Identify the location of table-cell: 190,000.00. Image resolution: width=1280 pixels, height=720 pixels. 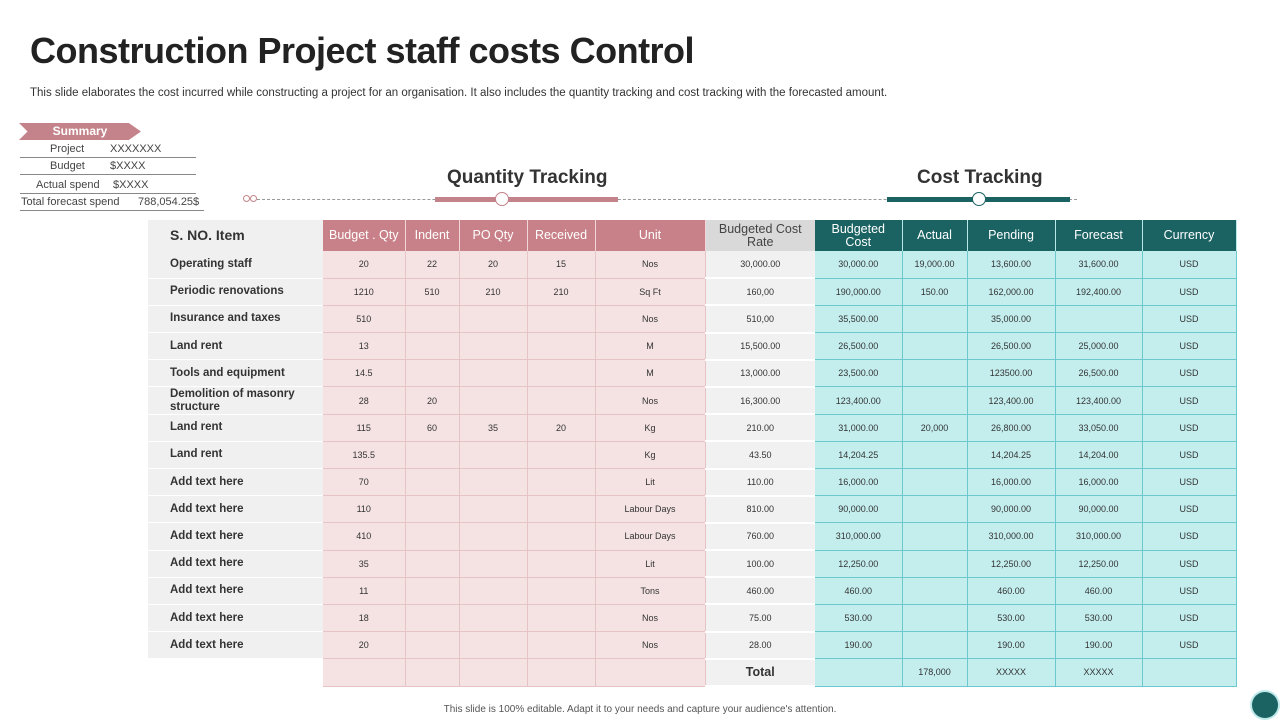
(859, 292).